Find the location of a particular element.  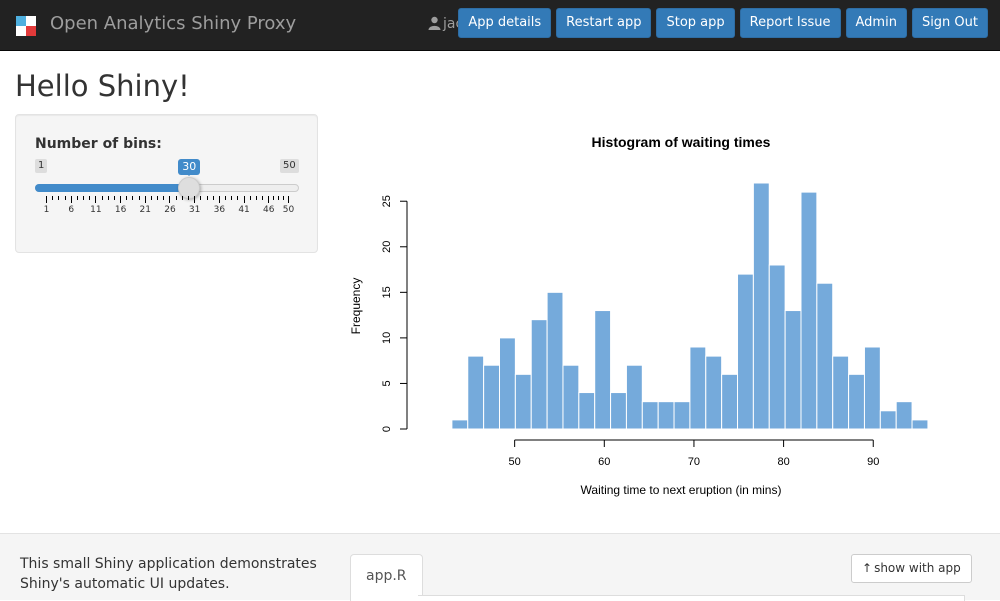

slider-tick-label: 16 is located at coordinates (120, 210).